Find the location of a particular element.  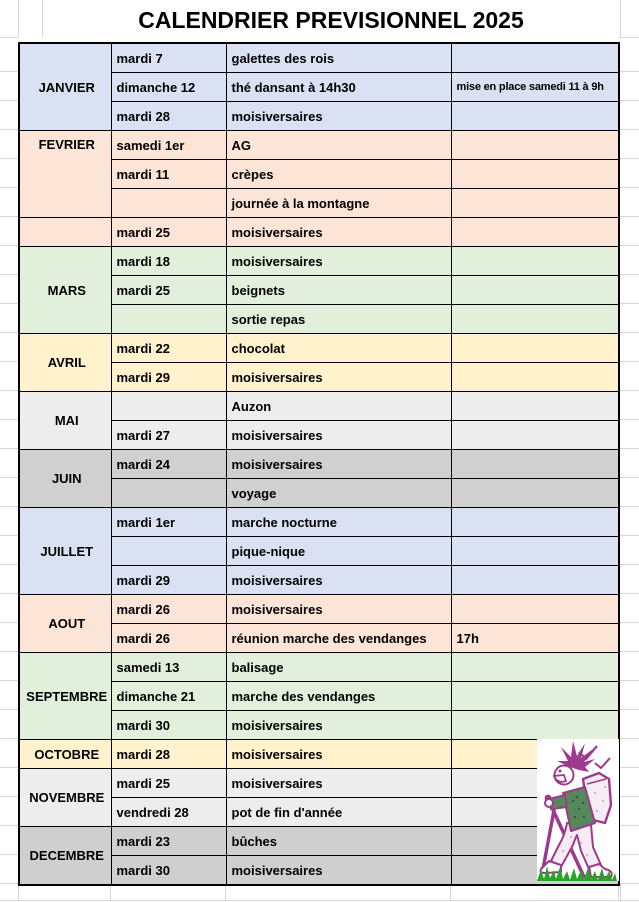

month-cell: AVRIL is located at coordinates (65, 362).